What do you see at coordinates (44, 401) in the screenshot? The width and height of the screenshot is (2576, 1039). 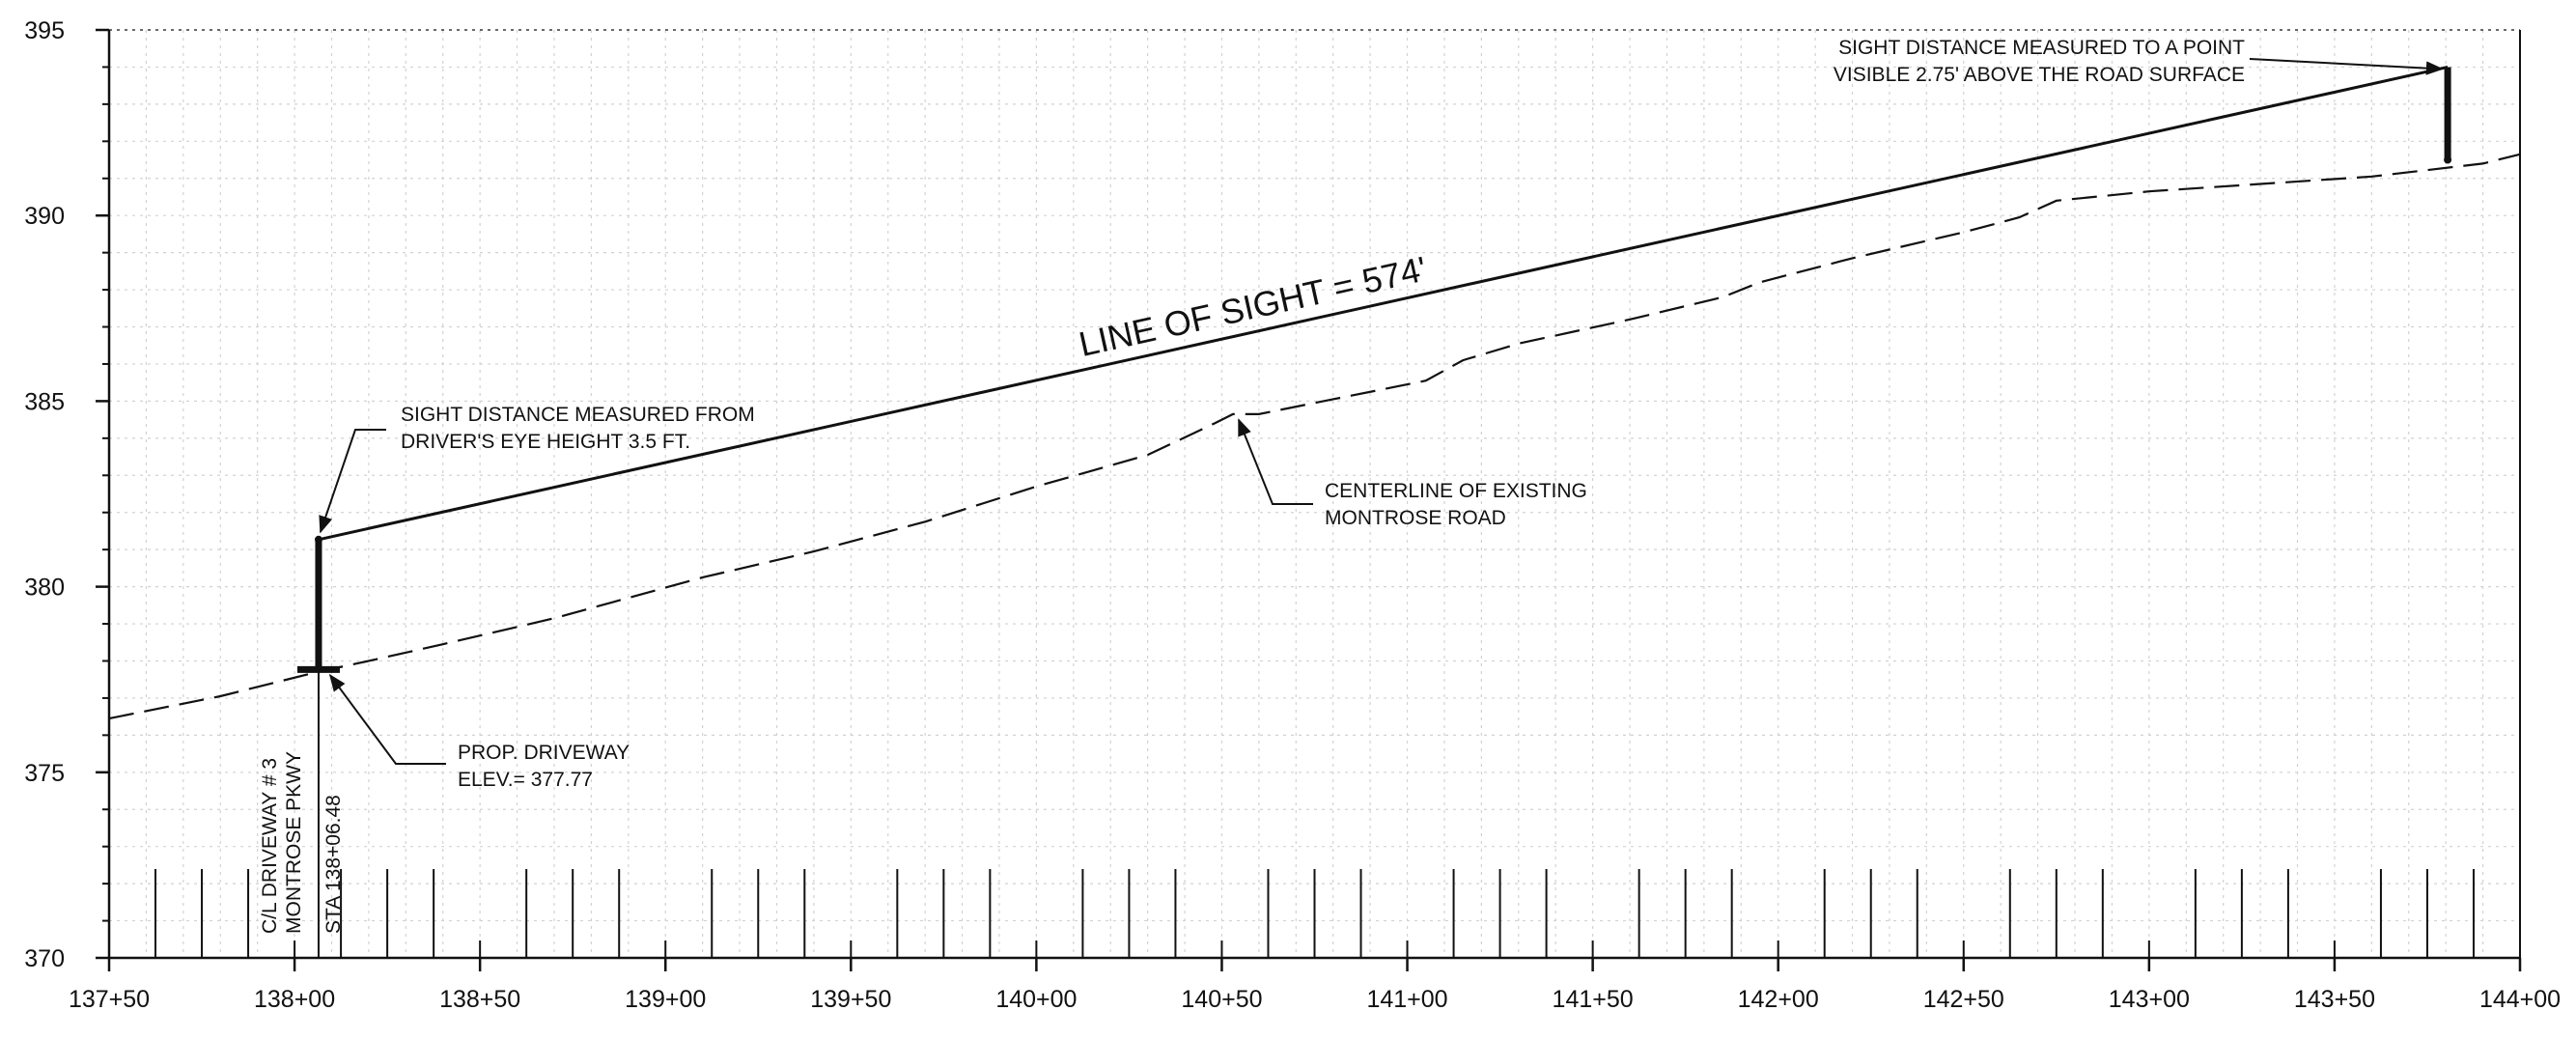 I see `y-tick-label: 385` at bounding box center [44, 401].